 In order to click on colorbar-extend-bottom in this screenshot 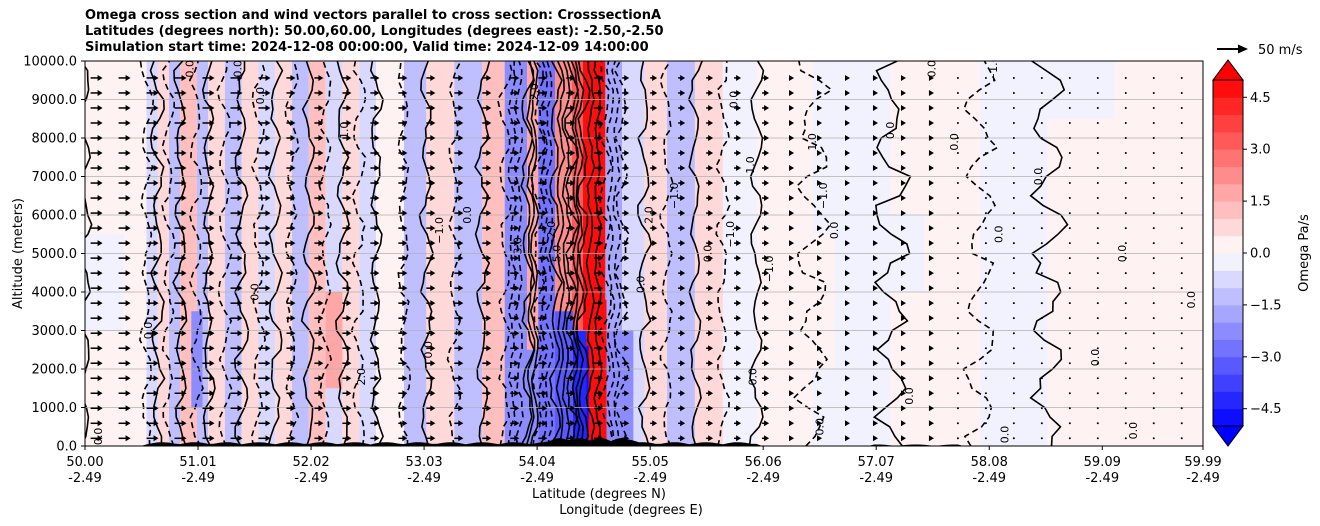, I will do `click(1228, 436)`.